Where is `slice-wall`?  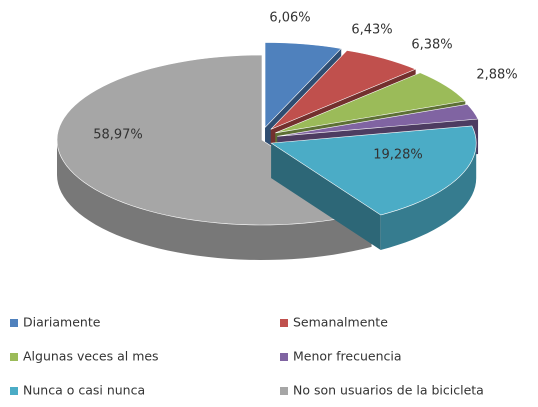 slice-wall is located at coordinates (326, 196).